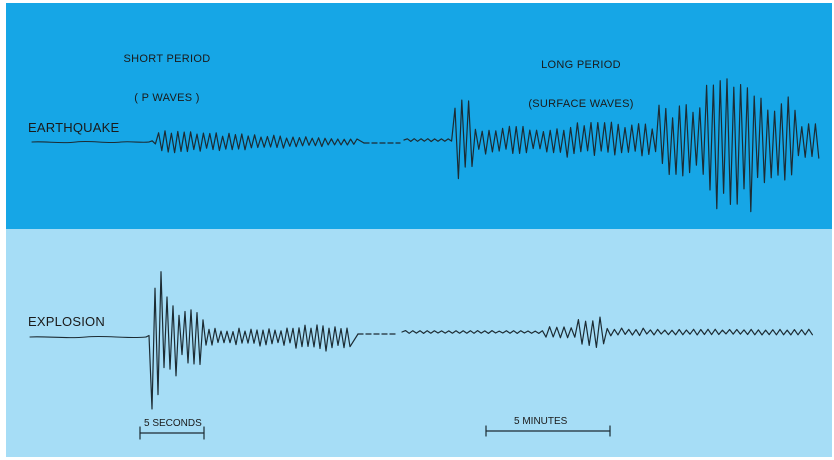 This screenshot has height=460, width=834. I want to click on long-period-subtitle: (SURFACE WAVES), so click(581, 104).